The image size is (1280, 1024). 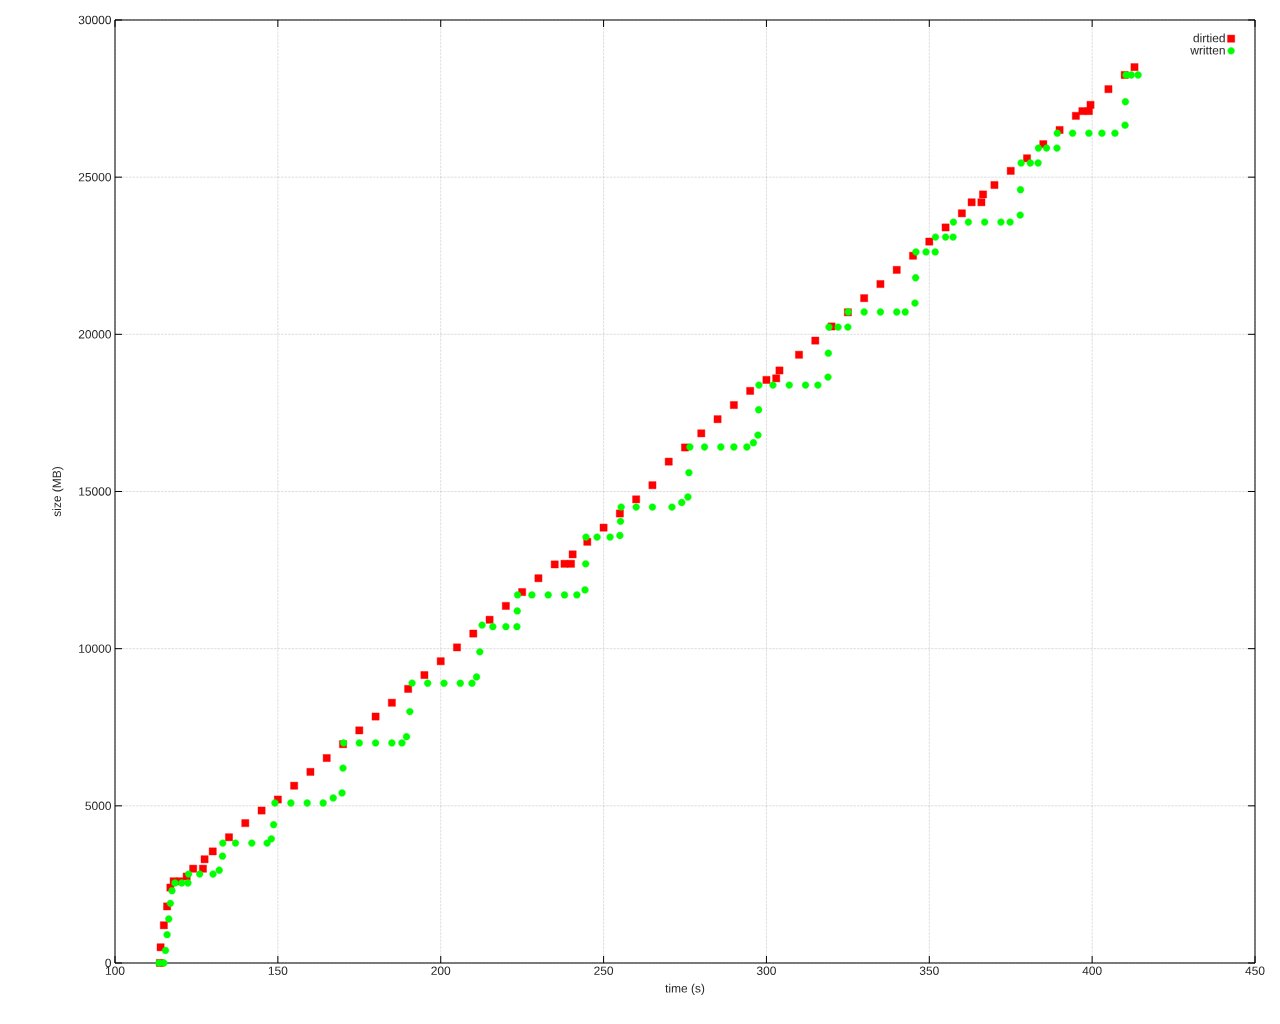 I want to click on x-tick-label: 450, so click(x=1255, y=970).